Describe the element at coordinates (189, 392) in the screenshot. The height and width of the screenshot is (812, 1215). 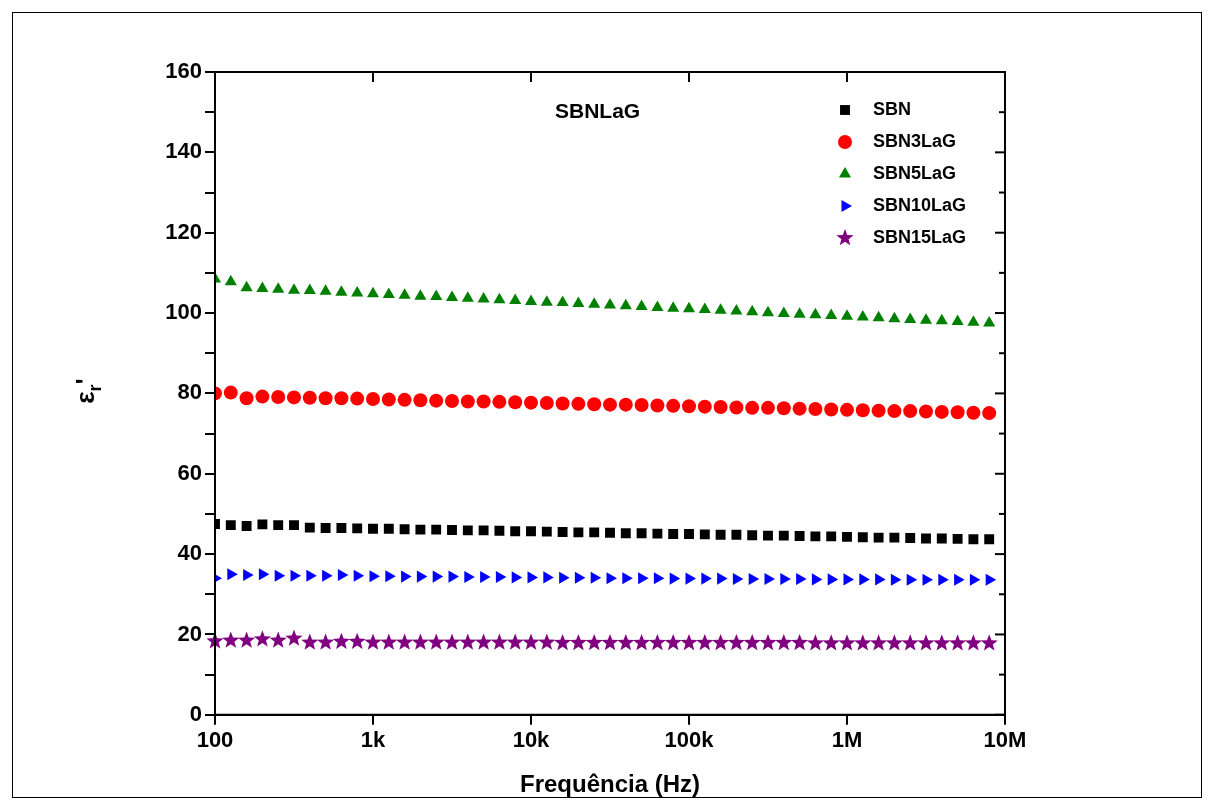
I see `y-tick-label: 80` at that location.